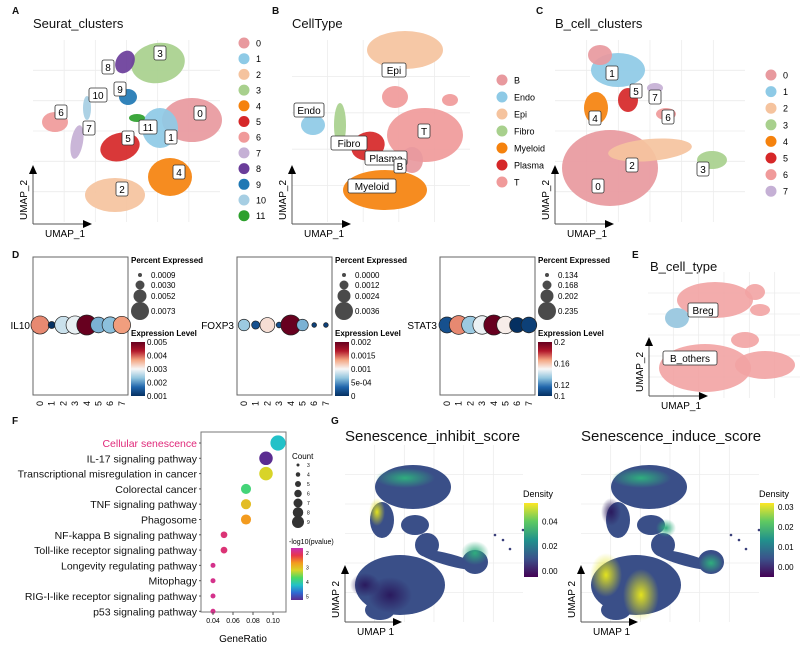  I want to click on cluster-label: 11, so click(148, 128).